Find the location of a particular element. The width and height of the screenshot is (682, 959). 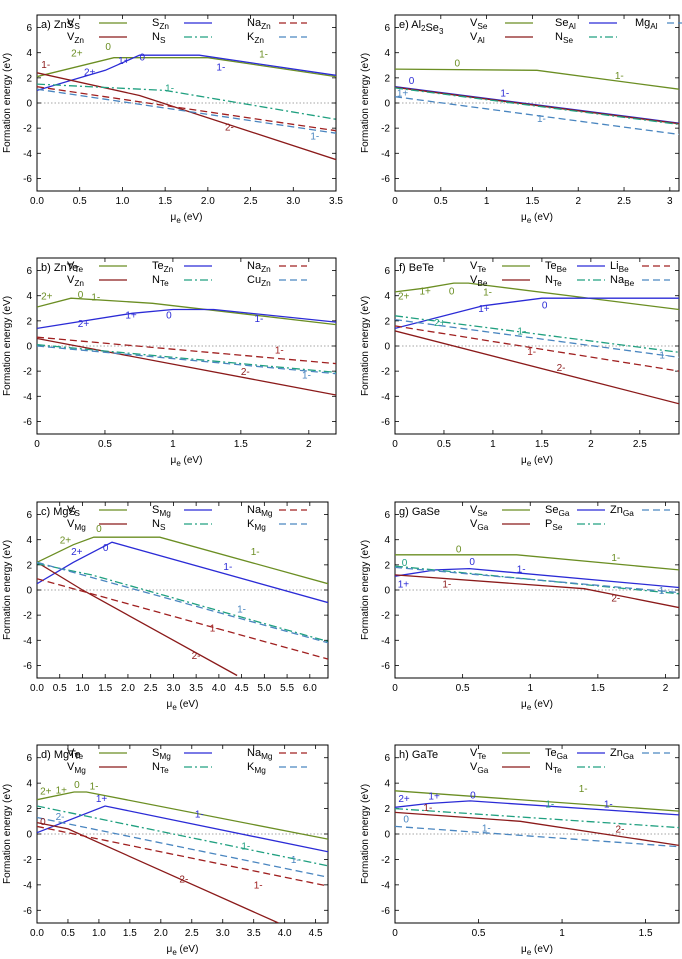

series-line-v-s is located at coordinates (182, 560).